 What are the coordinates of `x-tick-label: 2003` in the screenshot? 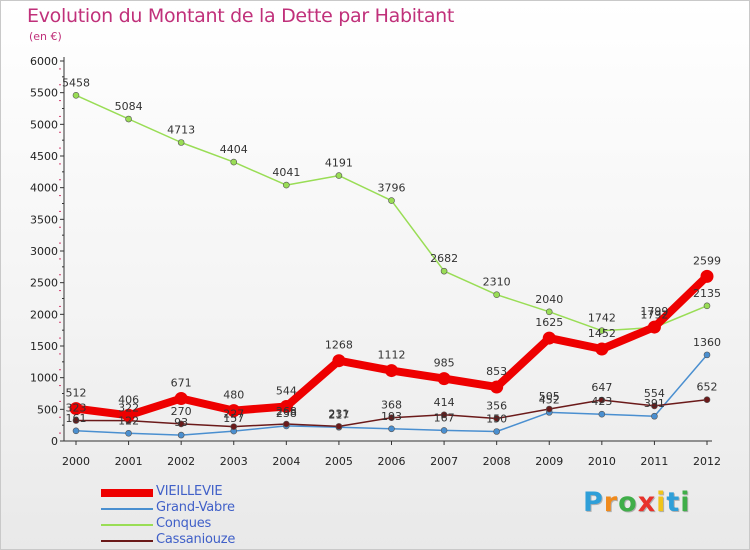 It's located at (234, 461).